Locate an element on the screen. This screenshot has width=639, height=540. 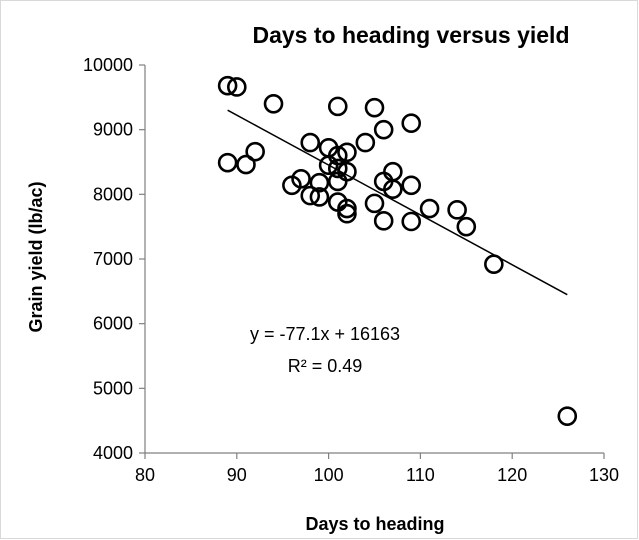
y-tick-label: 10000 is located at coordinates (108, 65).